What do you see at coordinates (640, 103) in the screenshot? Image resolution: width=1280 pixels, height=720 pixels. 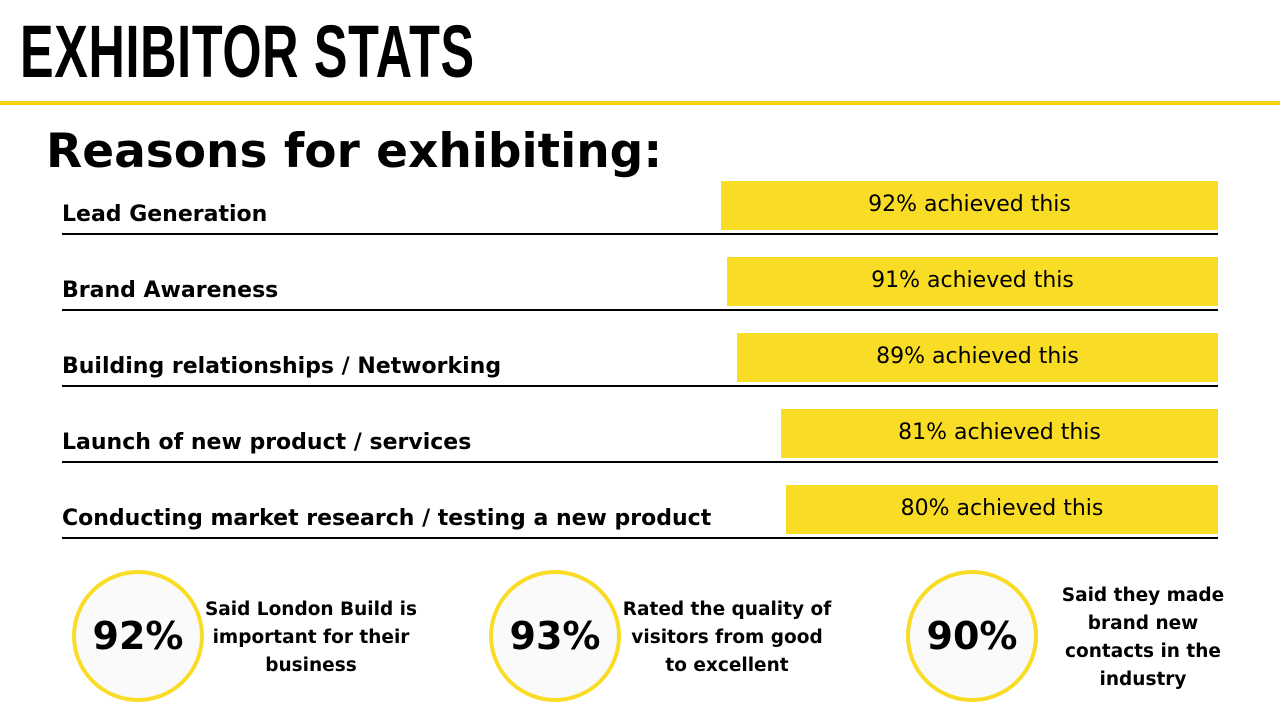 I see `header-divider` at bounding box center [640, 103].